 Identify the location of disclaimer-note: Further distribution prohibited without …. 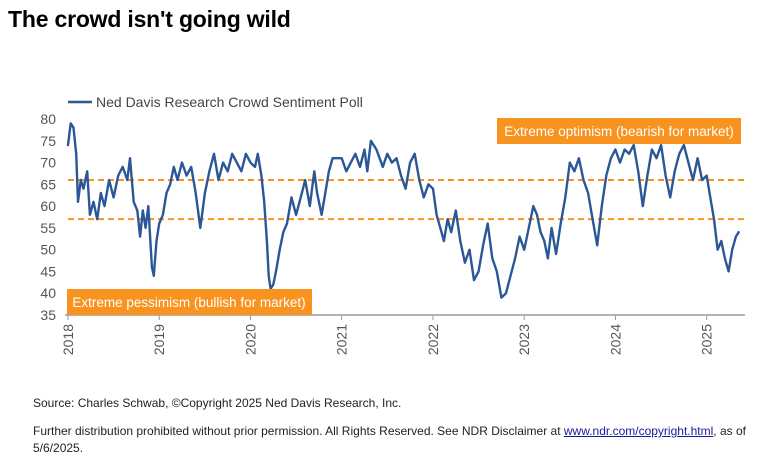
(398, 440).